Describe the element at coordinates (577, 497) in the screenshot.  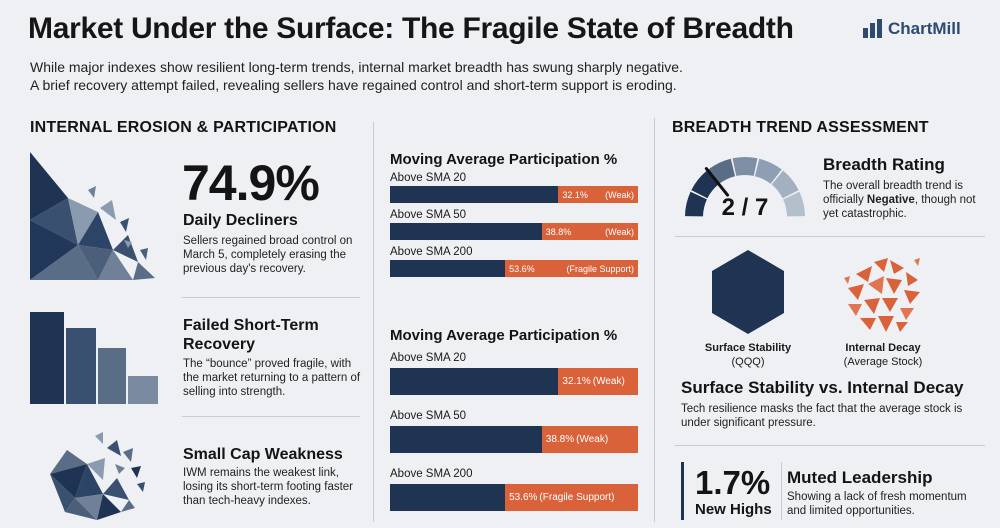
I see `chart2-bar-tag: (Fragile Support)` at that location.